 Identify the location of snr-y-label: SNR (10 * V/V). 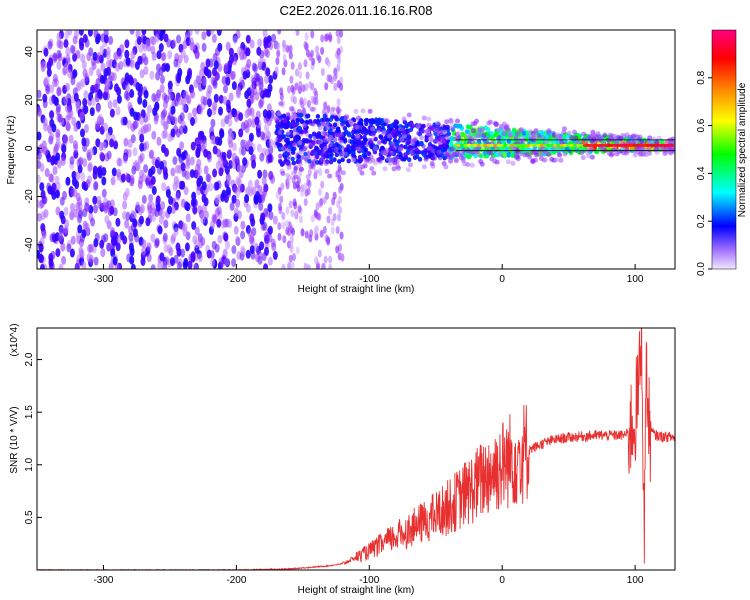
(14, 439).